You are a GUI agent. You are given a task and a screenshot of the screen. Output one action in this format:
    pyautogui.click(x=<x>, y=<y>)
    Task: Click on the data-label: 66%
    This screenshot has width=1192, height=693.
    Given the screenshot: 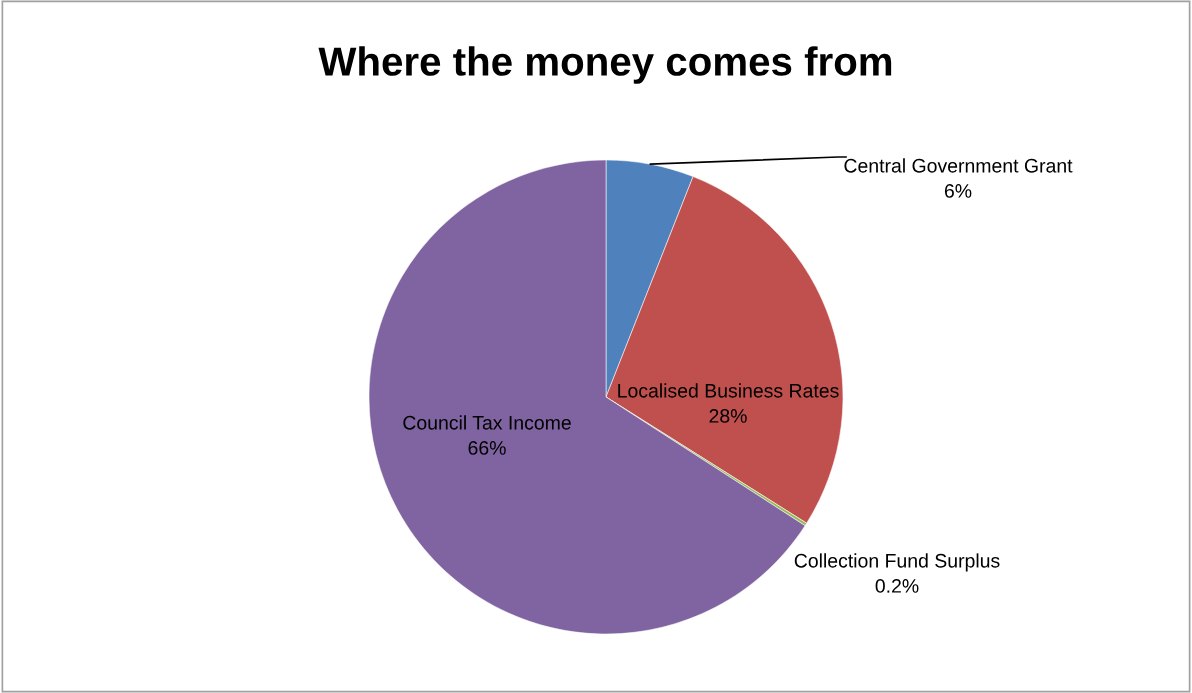 What is the action you would take?
    pyautogui.click(x=487, y=448)
    